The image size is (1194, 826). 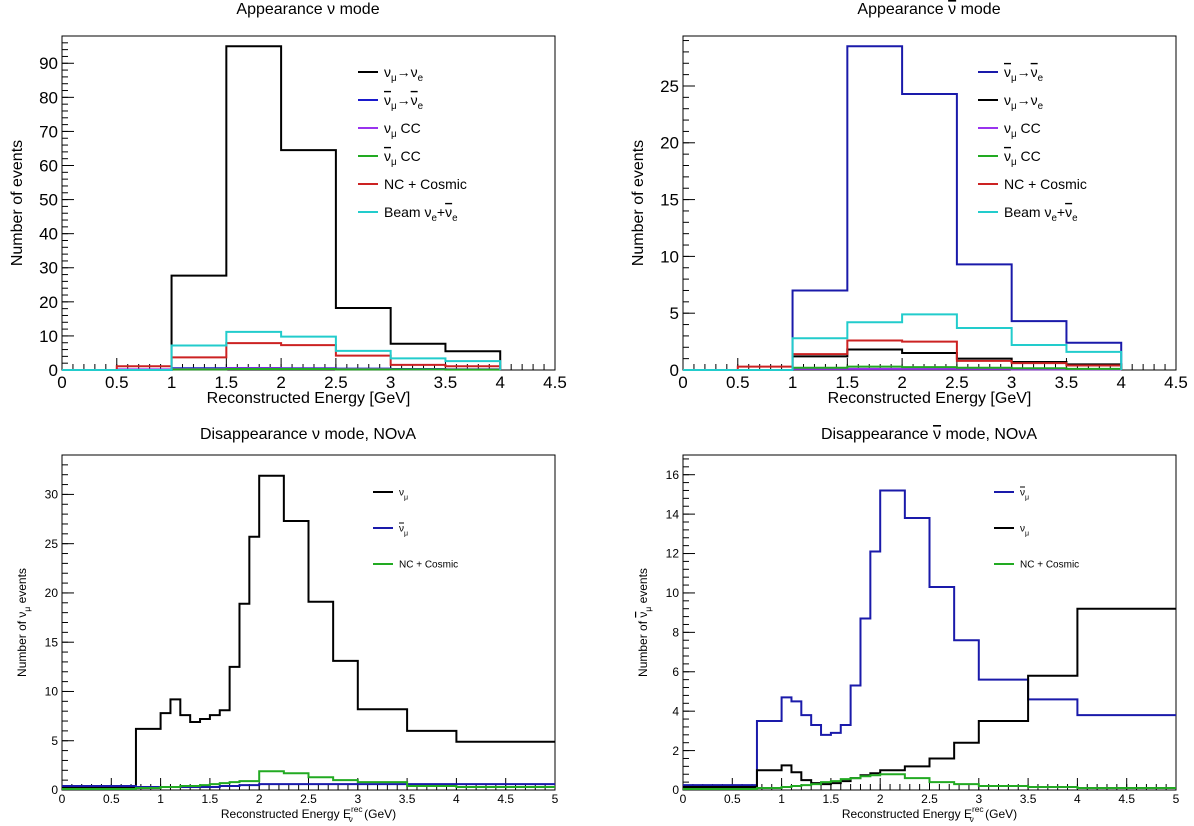 I want to click on y-axis-label: Number of events, so click(x=638, y=203).